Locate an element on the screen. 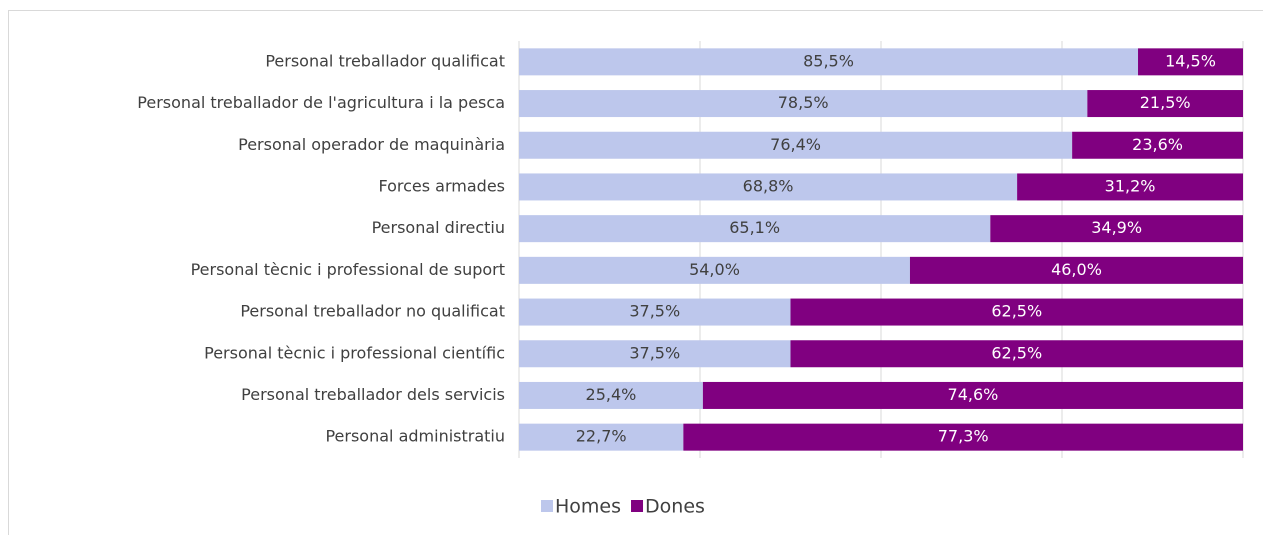  legend-label: Dones is located at coordinates (675, 507).